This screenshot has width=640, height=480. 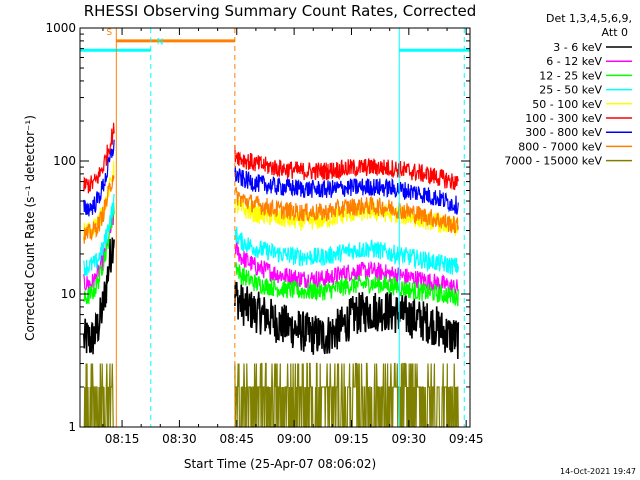 What do you see at coordinates (346, 284) in the screenshot?
I see `series-line-12-25-seg2` at bounding box center [346, 284].